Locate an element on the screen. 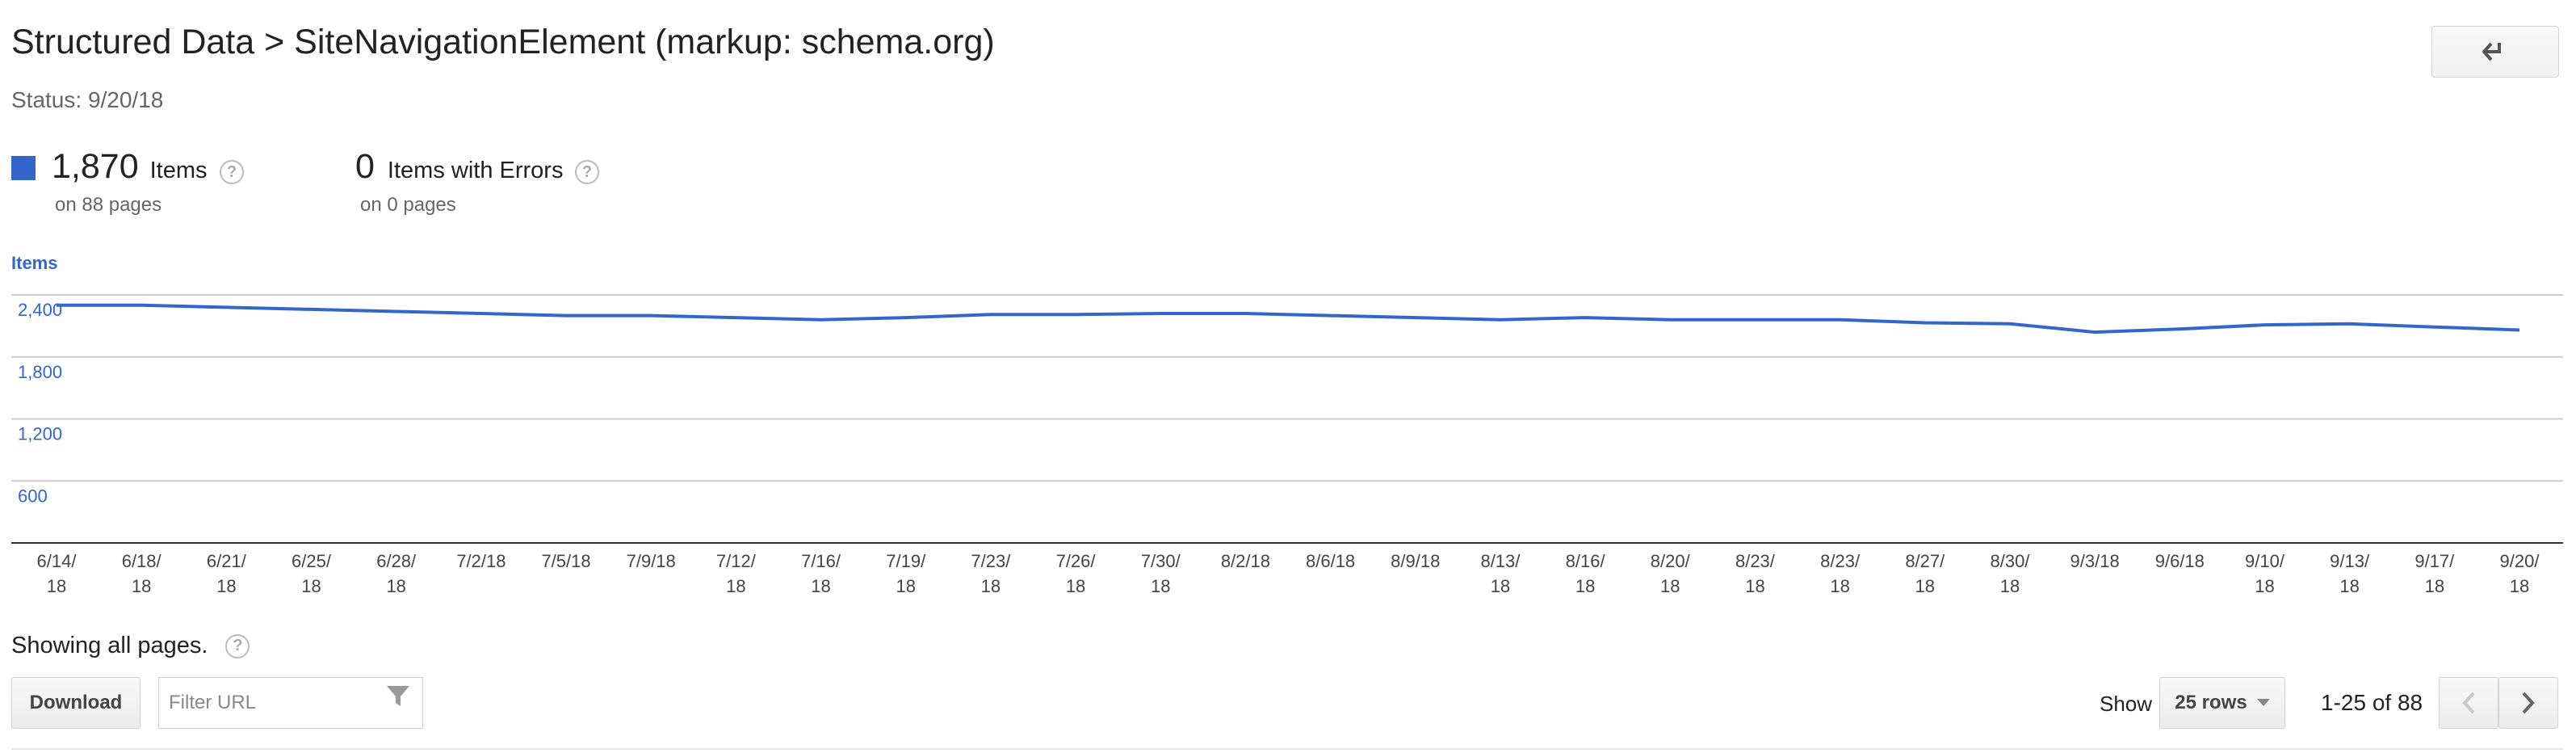 This screenshot has width=2576, height=753. back-arrow-icon is located at coordinates (2491, 51).